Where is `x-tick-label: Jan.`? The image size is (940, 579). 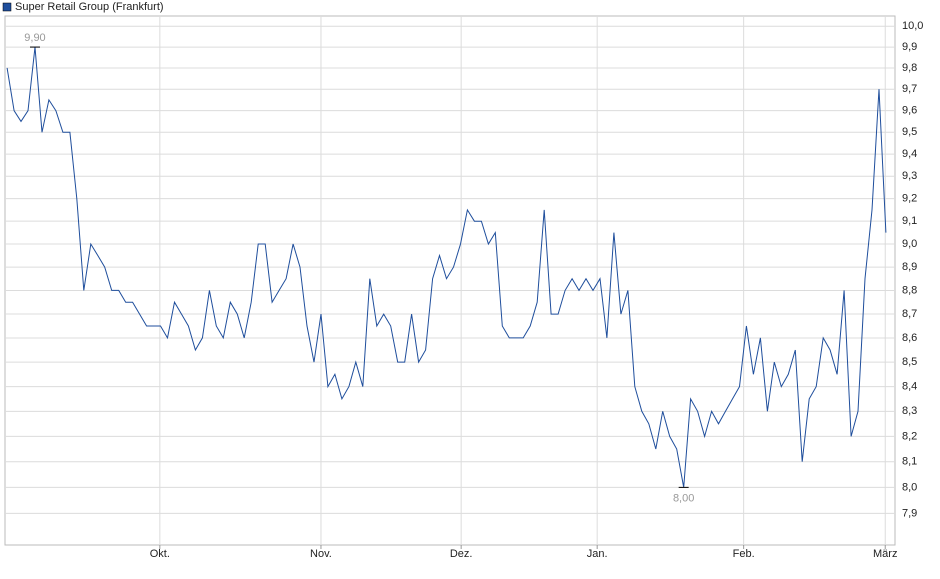
x-tick-label: Jan. is located at coordinates (597, 554).